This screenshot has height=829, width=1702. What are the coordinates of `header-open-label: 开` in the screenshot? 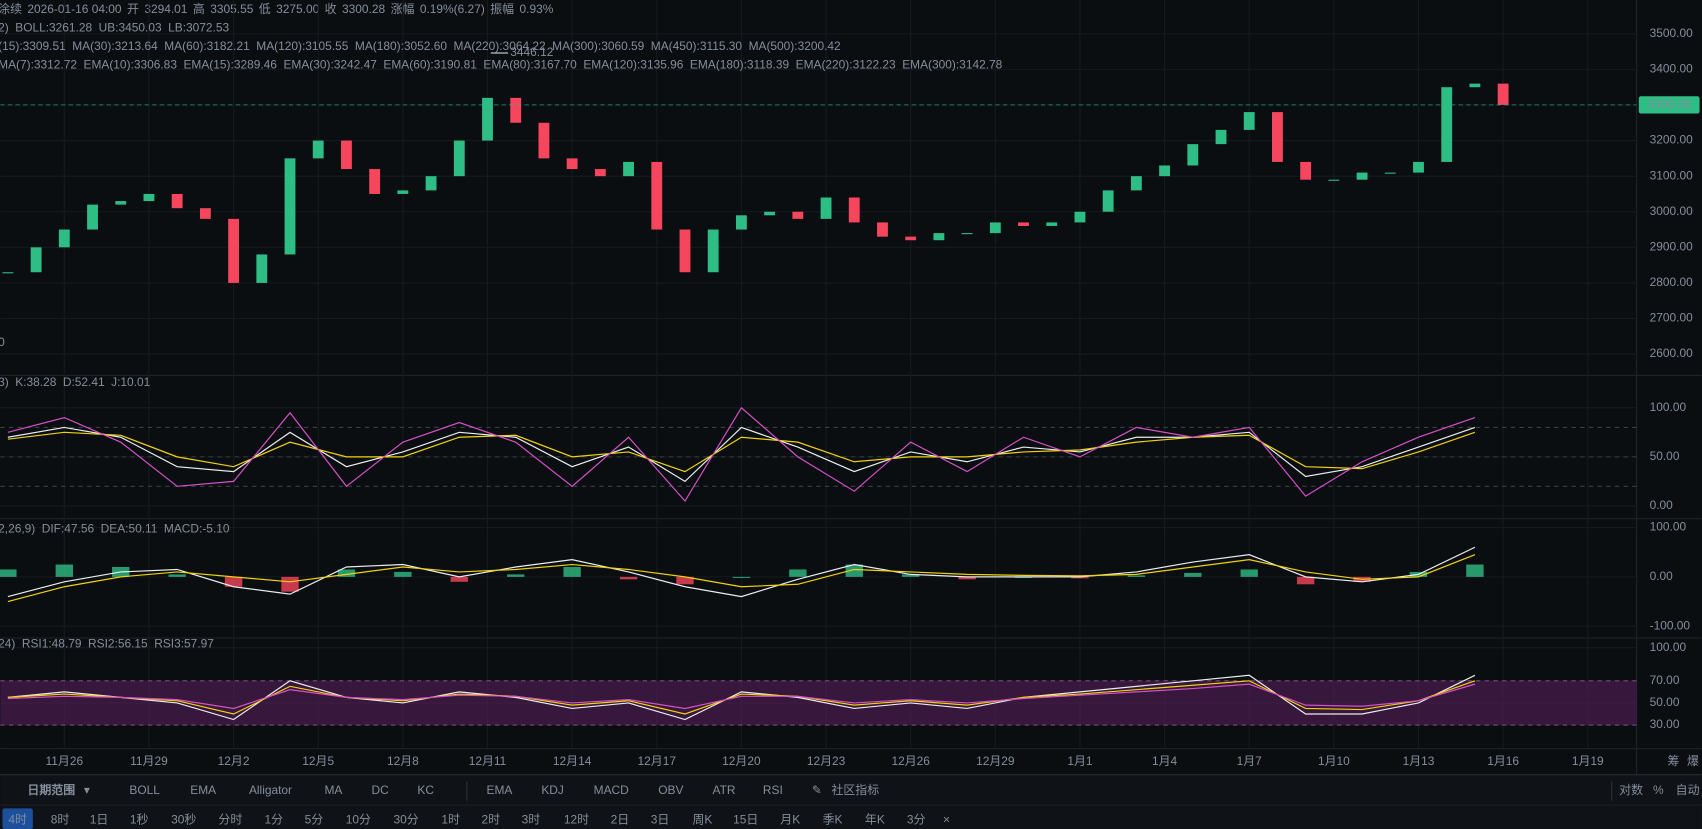 It's located at (133, 9).